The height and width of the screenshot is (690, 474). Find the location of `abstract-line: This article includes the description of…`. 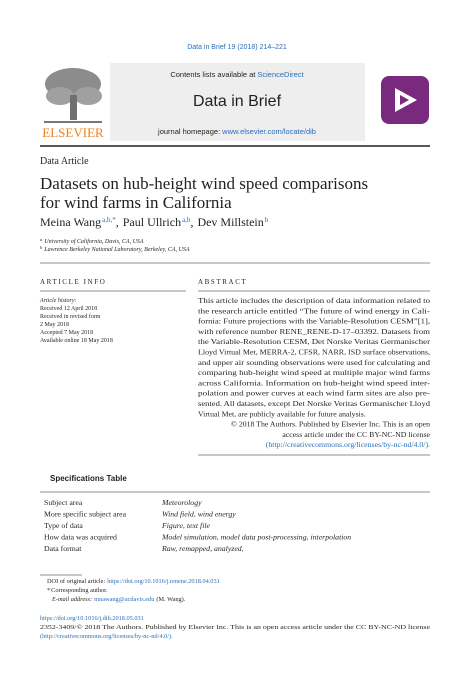

abstract-line: This article includes the description of… is located at coordinates (314, 300).